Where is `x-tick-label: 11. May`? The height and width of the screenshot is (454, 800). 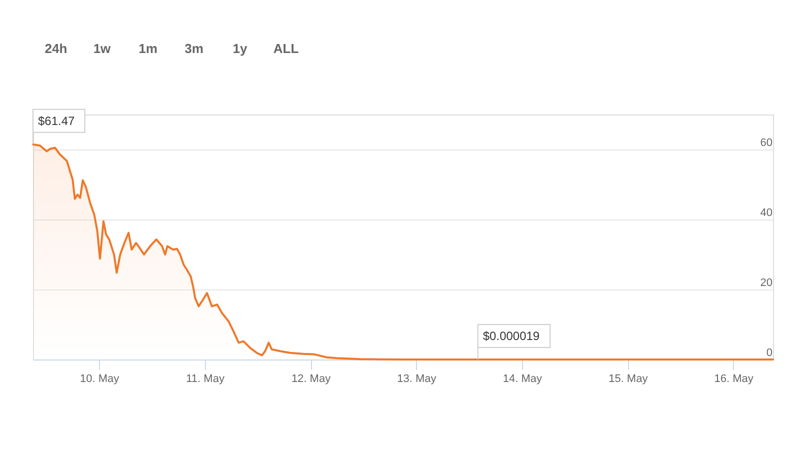
x-tick-label: 11. May is located at coordinates (205, 379).